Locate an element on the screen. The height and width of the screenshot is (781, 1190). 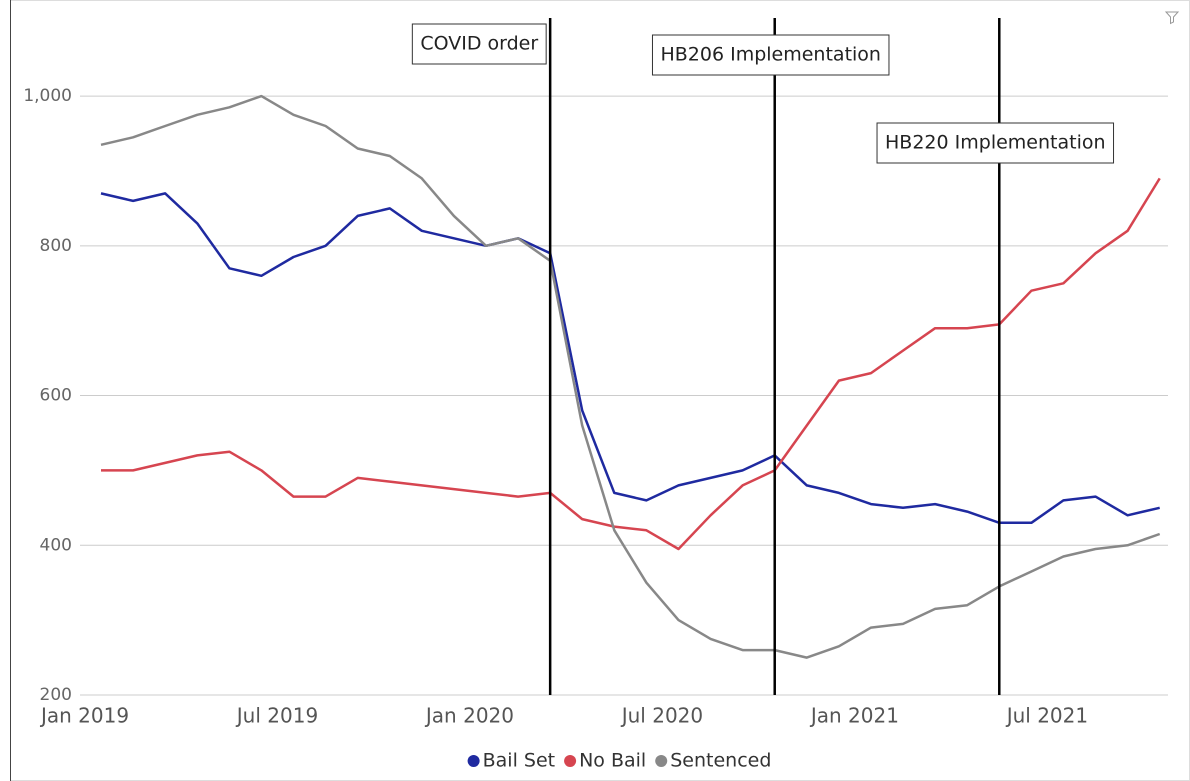
y-tick-label: 200 is located at coordinates (56, 695).